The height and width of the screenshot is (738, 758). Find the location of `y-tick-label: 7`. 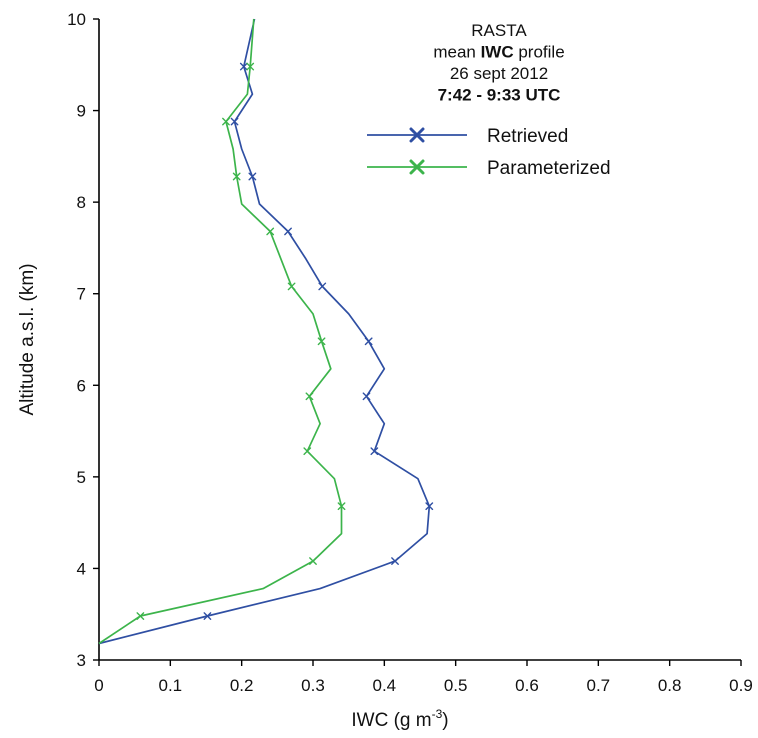

y-tick-label: 7 is located at coordinates (81, 294).